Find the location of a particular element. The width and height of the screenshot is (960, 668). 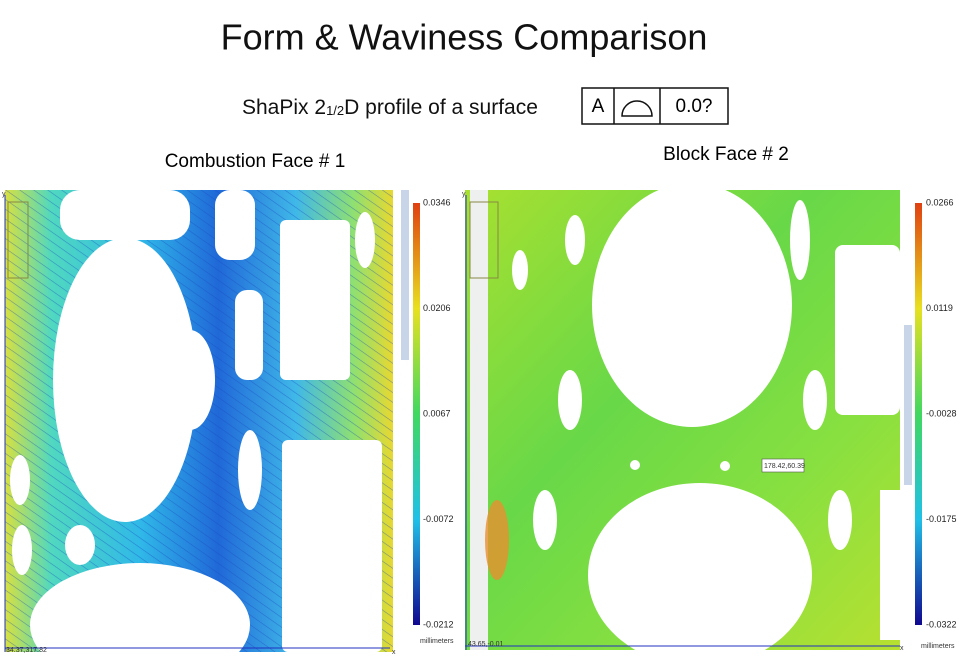

colorbar-tick-label: 0.0206 is located at coordinates (437, 308).